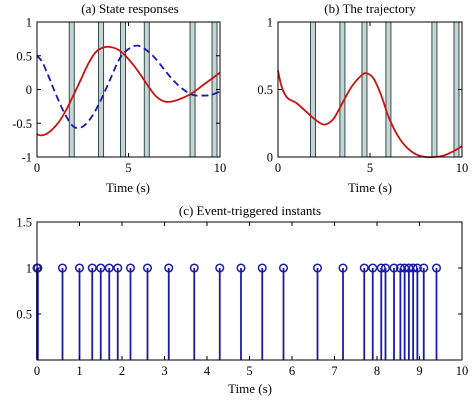 The height and width of the screenshot is (401, 476). Describe the element at coordinates (129, 8) in the screenshot. I see `panel-a-title: (a) State responses` at that location.